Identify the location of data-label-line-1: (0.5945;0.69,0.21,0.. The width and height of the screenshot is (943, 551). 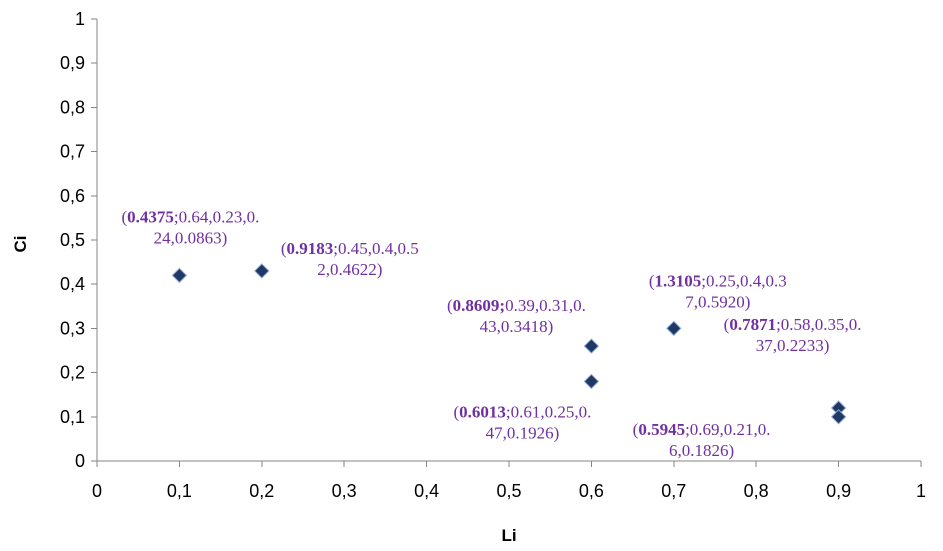
(702, 429).